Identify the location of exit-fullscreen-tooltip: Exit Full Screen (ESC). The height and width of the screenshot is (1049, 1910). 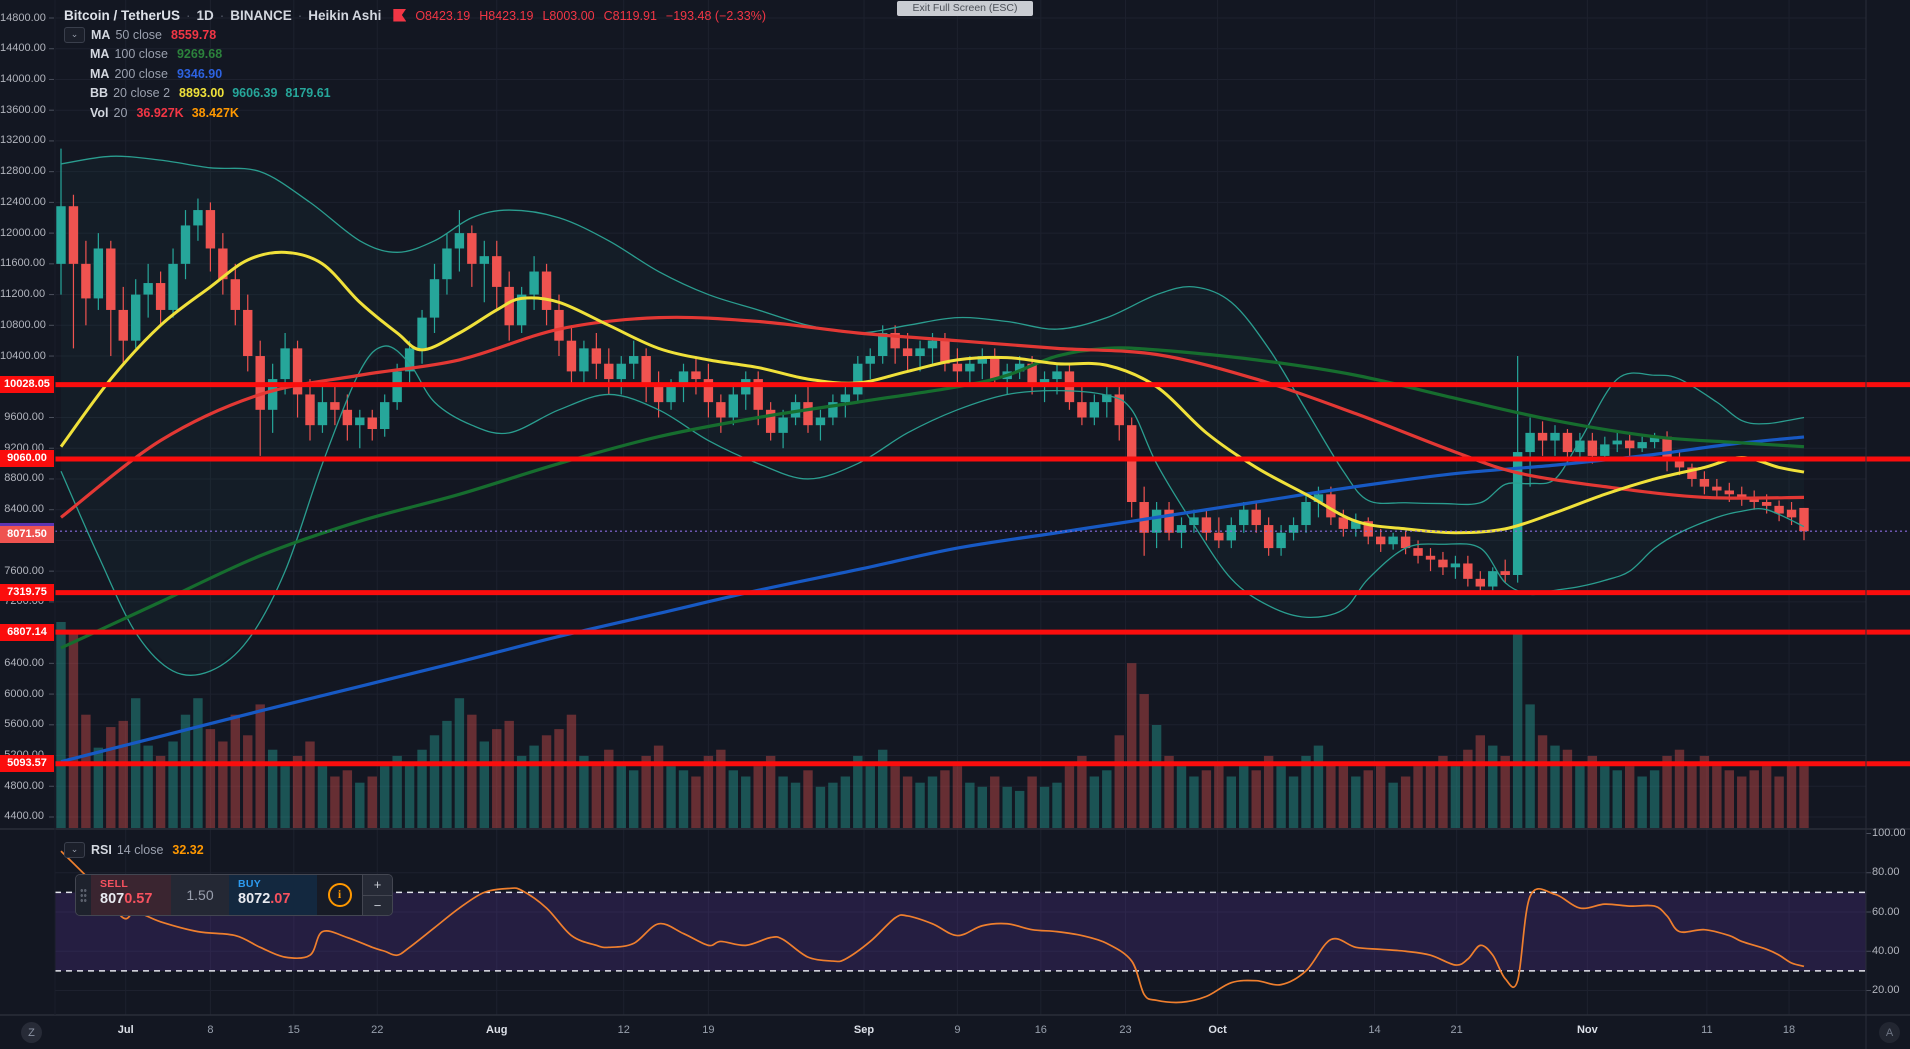
(965, 8).